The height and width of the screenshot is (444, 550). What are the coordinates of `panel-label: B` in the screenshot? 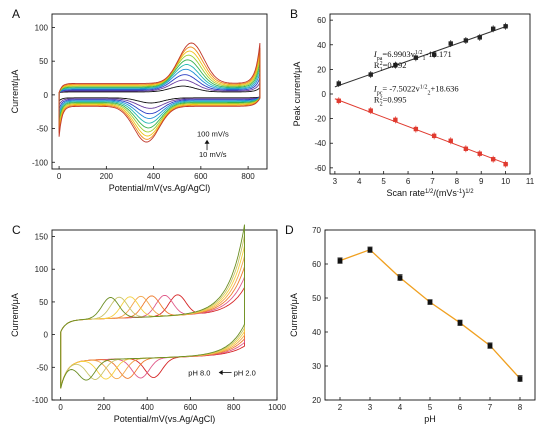 It's located at (294, 14).